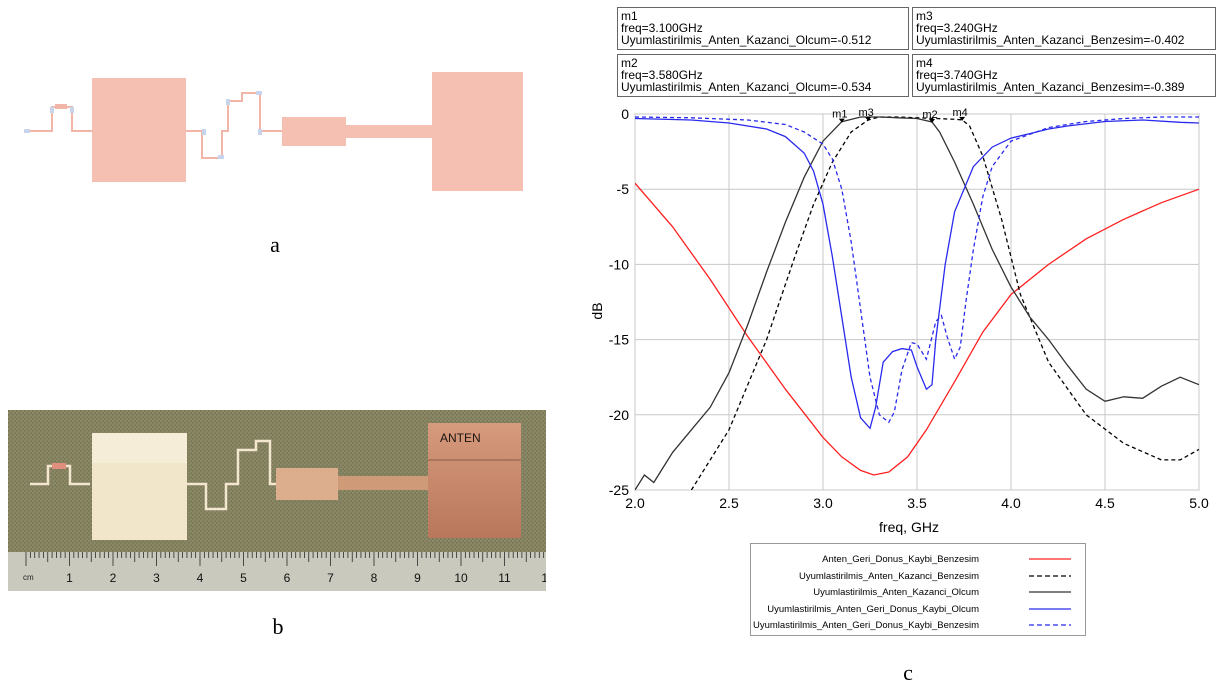 The width and height of the screenshot is (1225, 686). I want to click on ruler-number: 10, so click(461, 578).